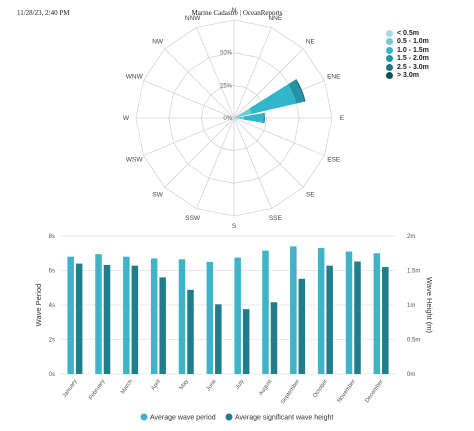 The width and height of the screenshot is (474, 431). Describe the element at coordinates (193, 218) in the screenshot. I see `direction-label: SSW` at that location.